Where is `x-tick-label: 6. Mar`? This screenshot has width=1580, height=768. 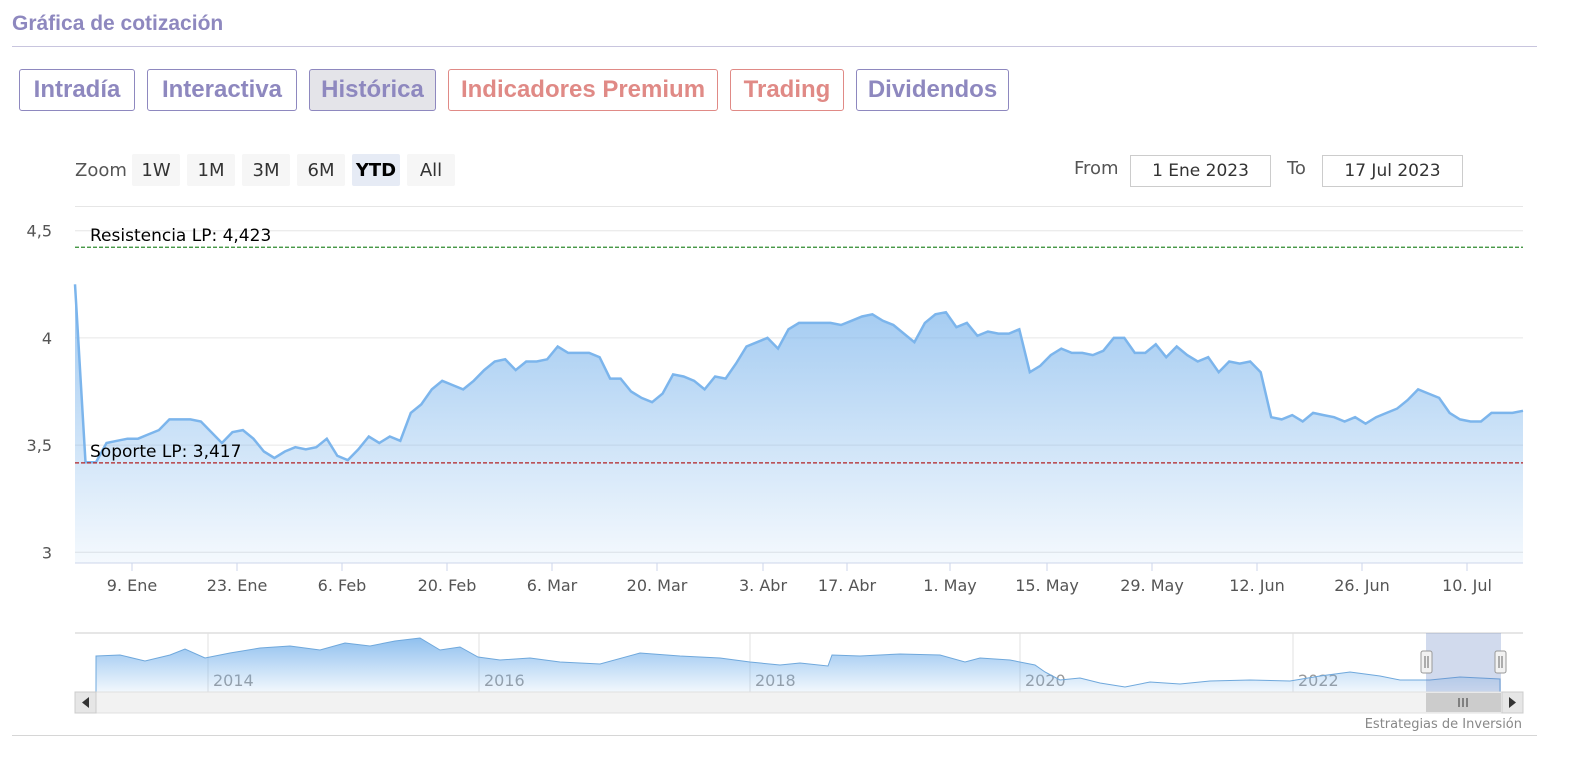 x-tick-label: 6. Mar is located at coordinates (552, 585).